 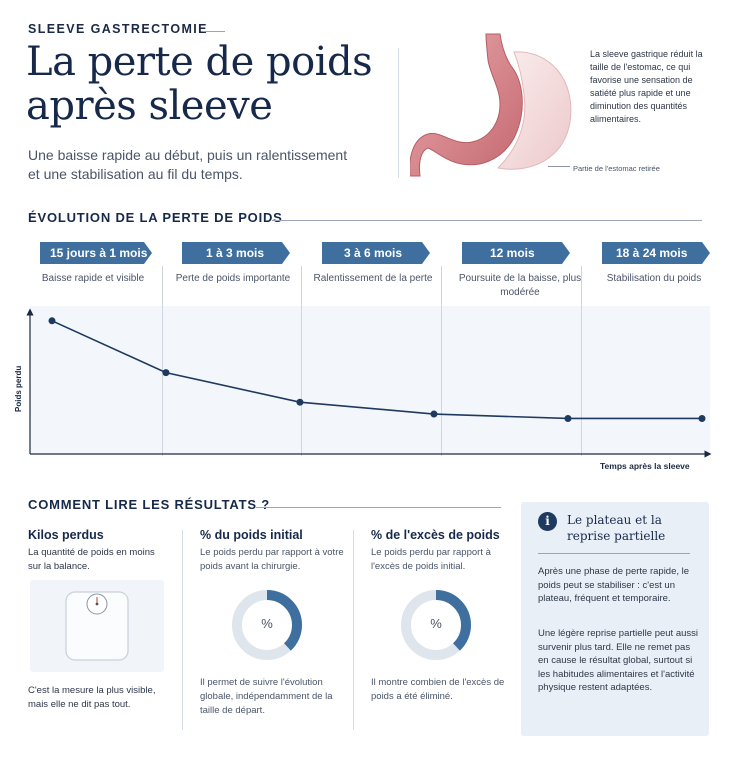 I want to click on phase-description-4: Poursuite de la baisse, plus modérée, so click(x=520, y=285).